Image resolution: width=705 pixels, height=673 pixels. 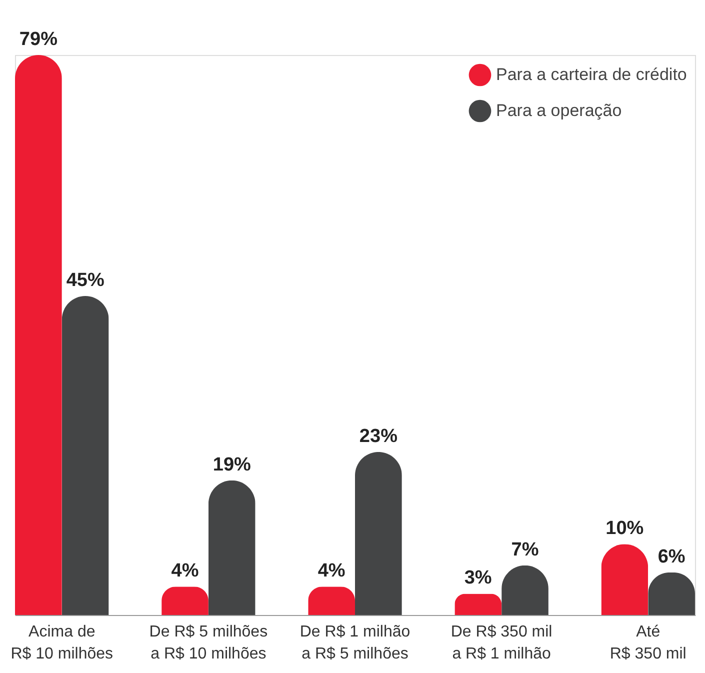 What do you see at coordinates (378, 436) in the screenshot?
I see `data-label: 23%` at bounding box center [378, 436].